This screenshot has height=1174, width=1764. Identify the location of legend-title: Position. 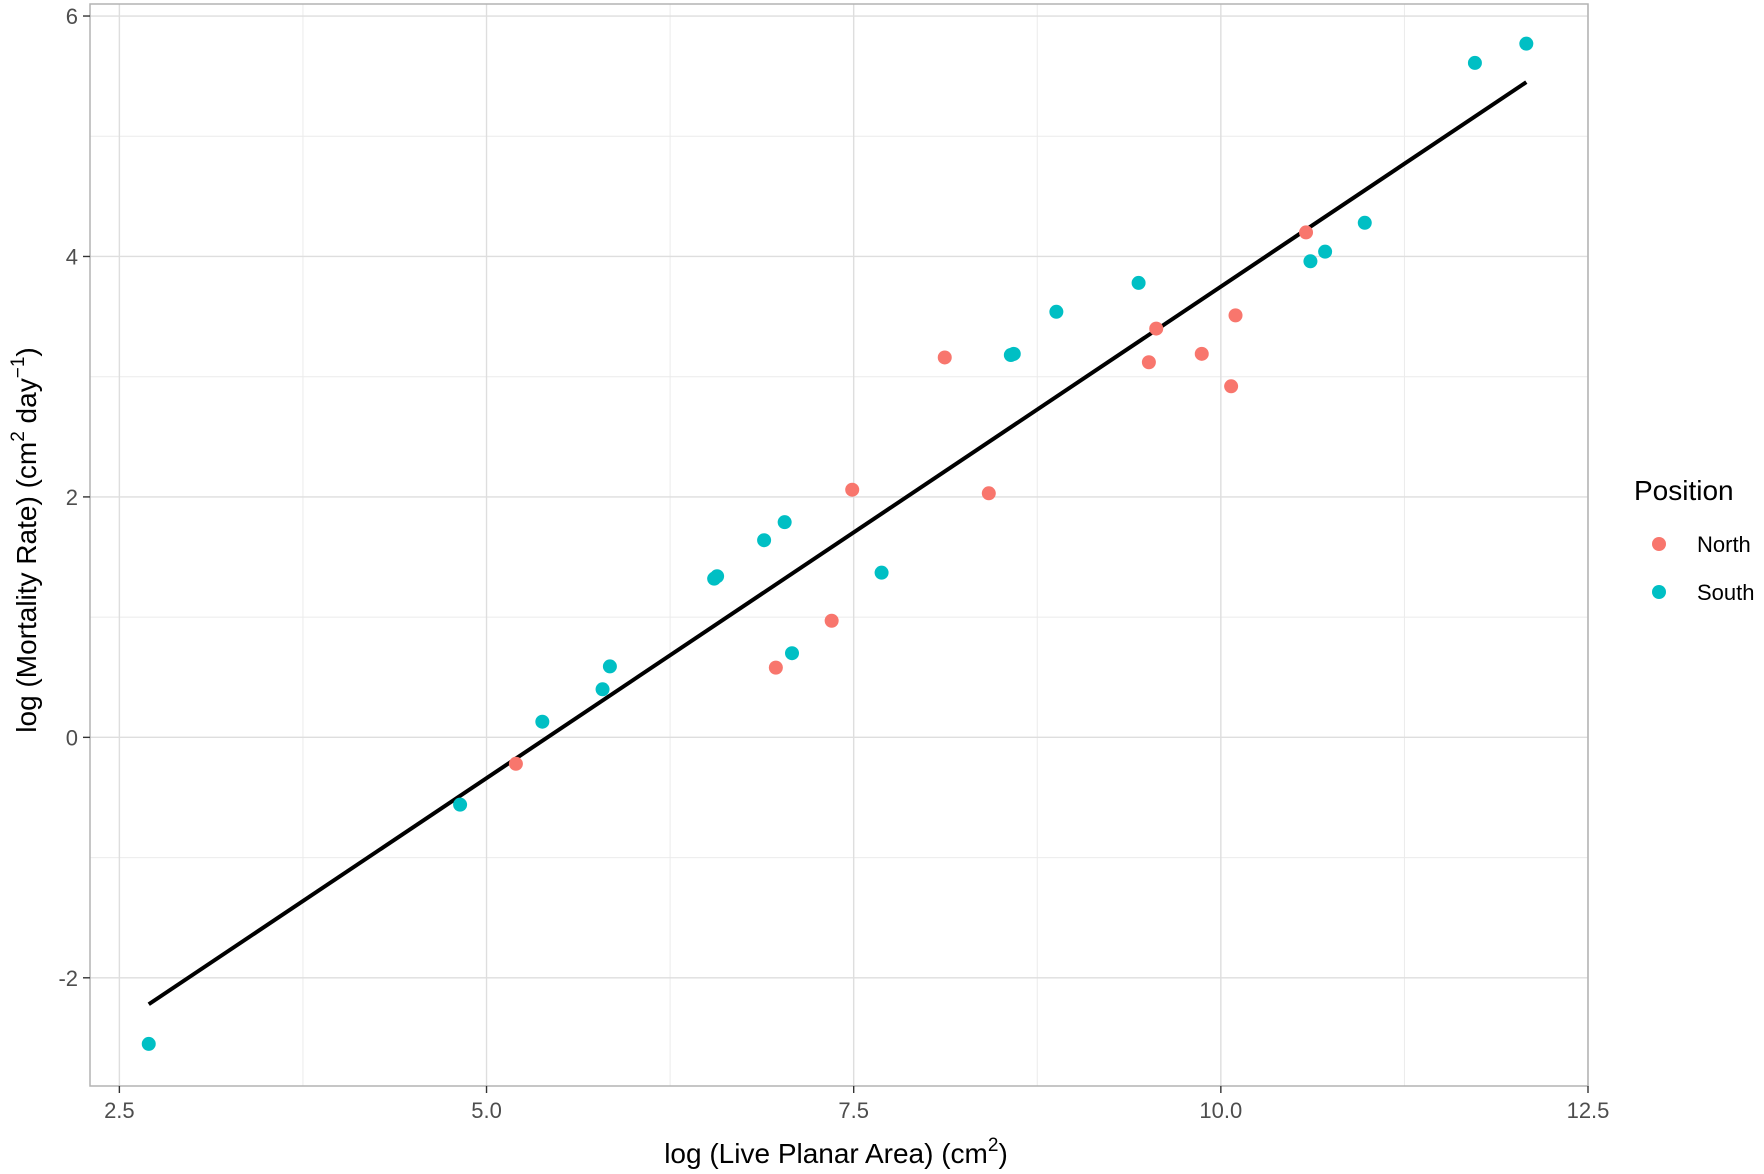
(1684, 490).